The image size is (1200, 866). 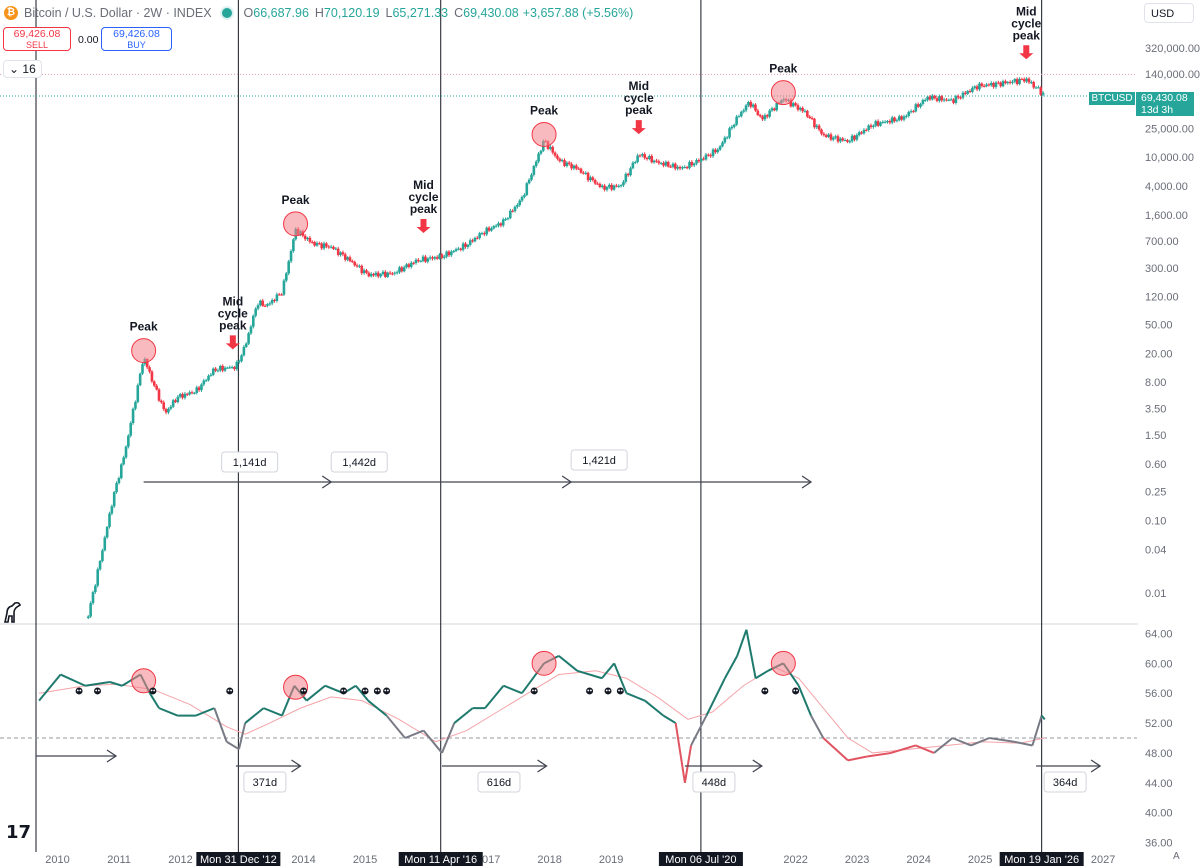 What do you see at coordinates (359, 463) in the screenshot?
I see `duration-label: 1,442d` at bounding box center [359, 463].